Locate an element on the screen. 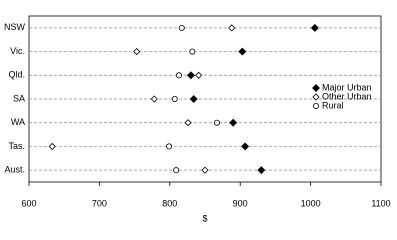 The height and width of the screenshot is (240, 397). y-tick-label: WA is located at coordinates (18, 122).